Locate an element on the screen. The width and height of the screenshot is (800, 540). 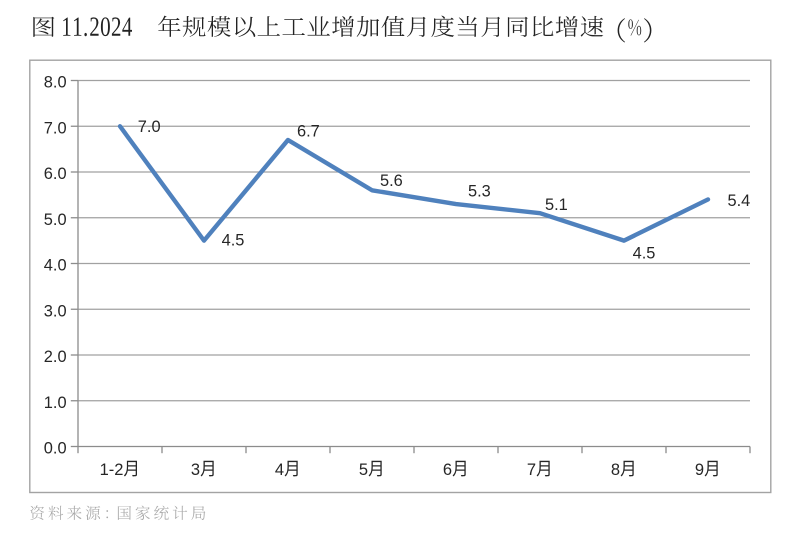
svg-text: 5.6 is located at coordinates (391, 181).